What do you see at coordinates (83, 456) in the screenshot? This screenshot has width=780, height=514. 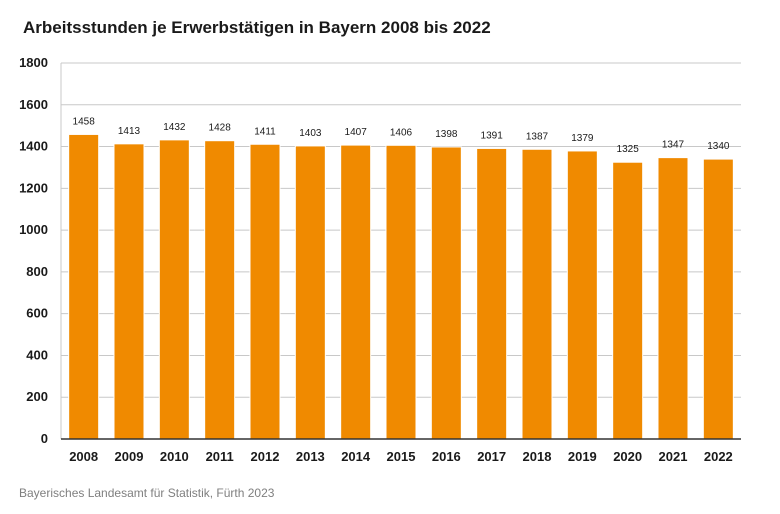 I see `x-tick-label-2008: 2008` at bounding box center [83, 456].